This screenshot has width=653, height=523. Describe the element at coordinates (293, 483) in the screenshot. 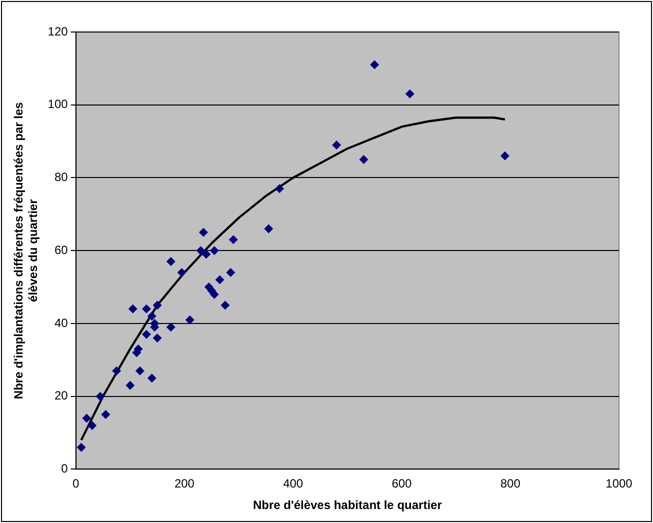

I see `x-tick-label: 400` at that location.